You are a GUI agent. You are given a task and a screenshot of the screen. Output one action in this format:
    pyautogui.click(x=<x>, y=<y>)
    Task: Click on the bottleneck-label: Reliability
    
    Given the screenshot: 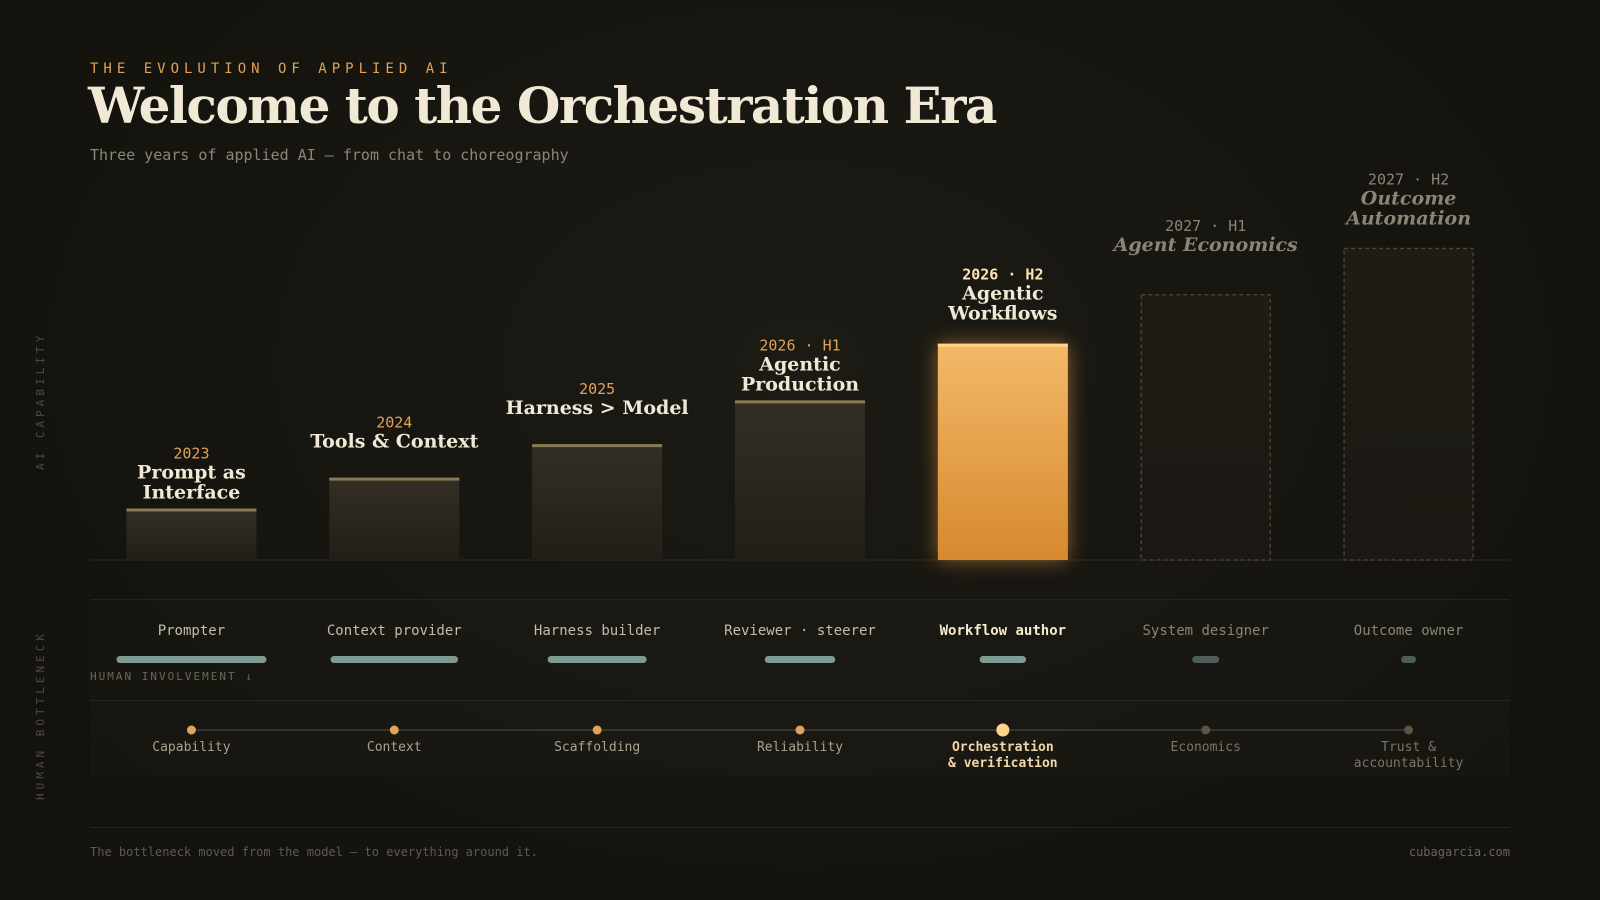 What is the action you would take?
    pyautogui.click(x=800, y=747)
    